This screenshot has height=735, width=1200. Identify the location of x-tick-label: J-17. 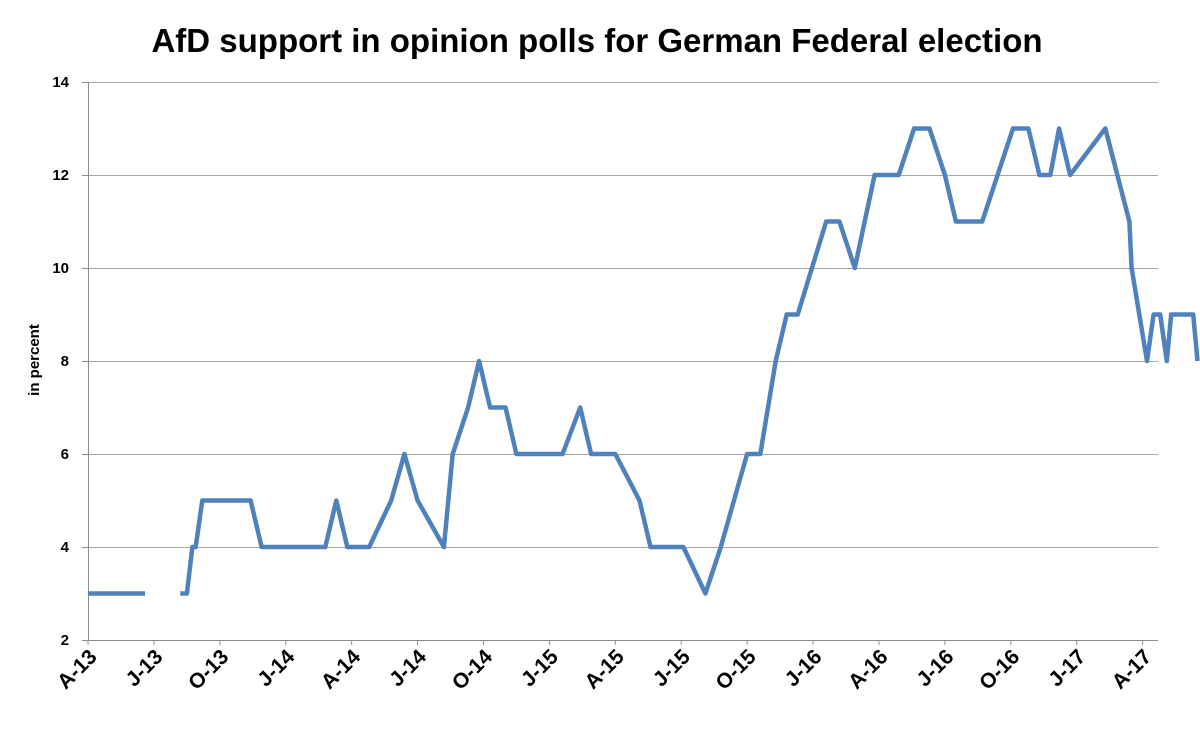
(1067, 668).